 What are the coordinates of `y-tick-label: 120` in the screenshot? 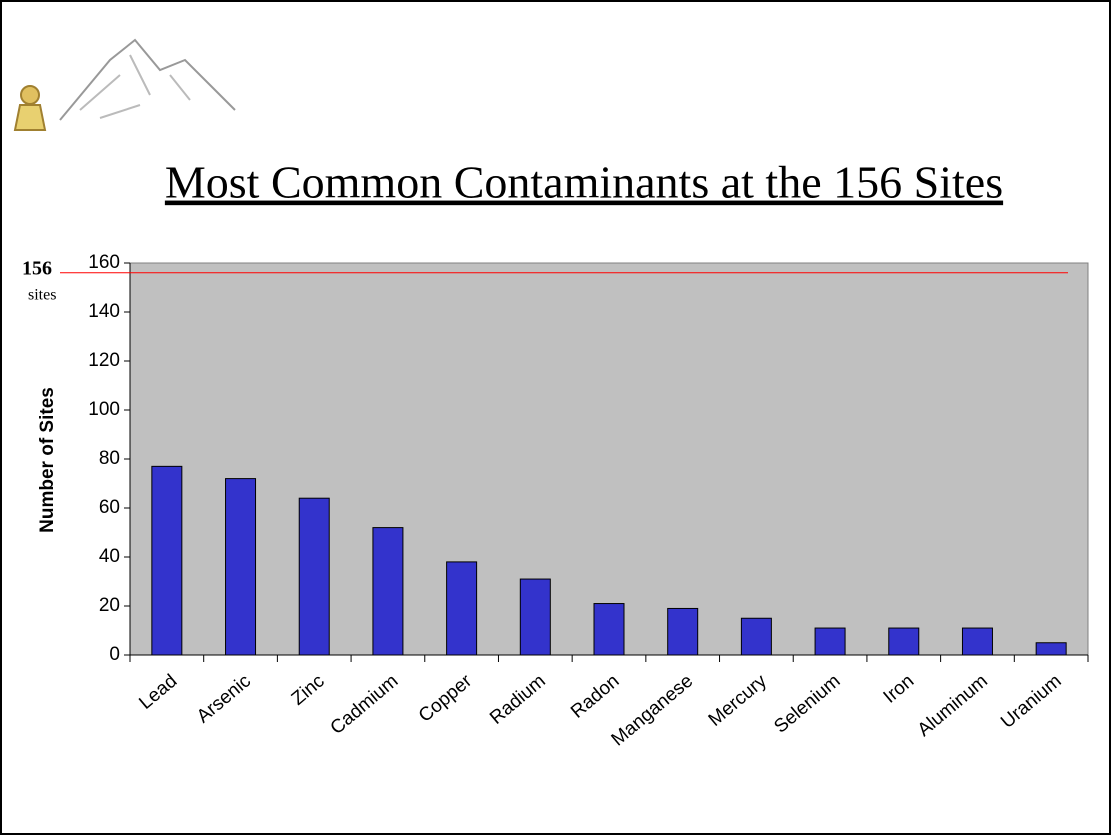 It's located at (104, 360).